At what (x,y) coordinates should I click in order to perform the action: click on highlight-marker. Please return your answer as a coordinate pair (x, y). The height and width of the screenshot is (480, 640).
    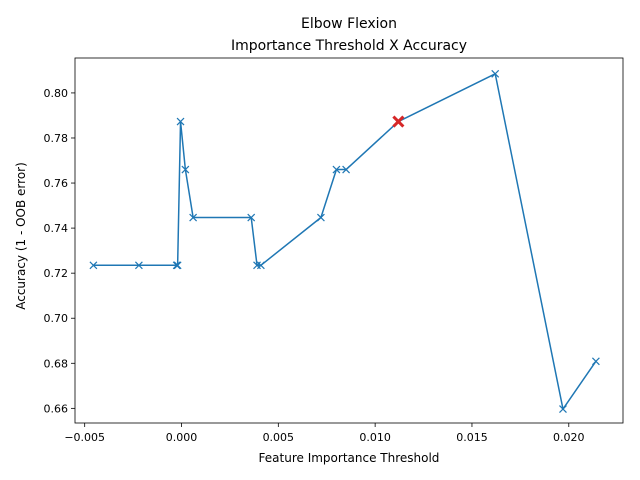
    Looking at the image, I should click on (398, 121).